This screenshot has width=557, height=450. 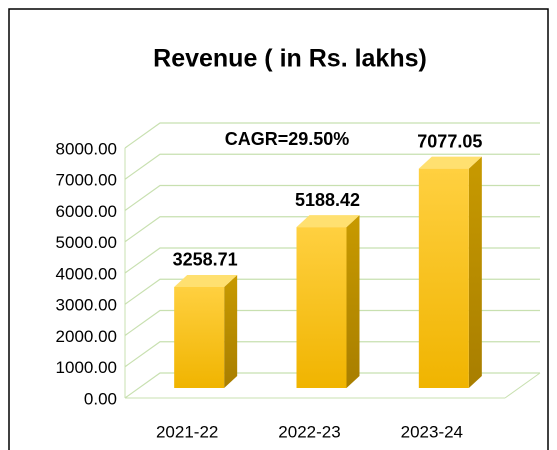 I want to click on data-label: 3258.71, so click(x=205, y=260).